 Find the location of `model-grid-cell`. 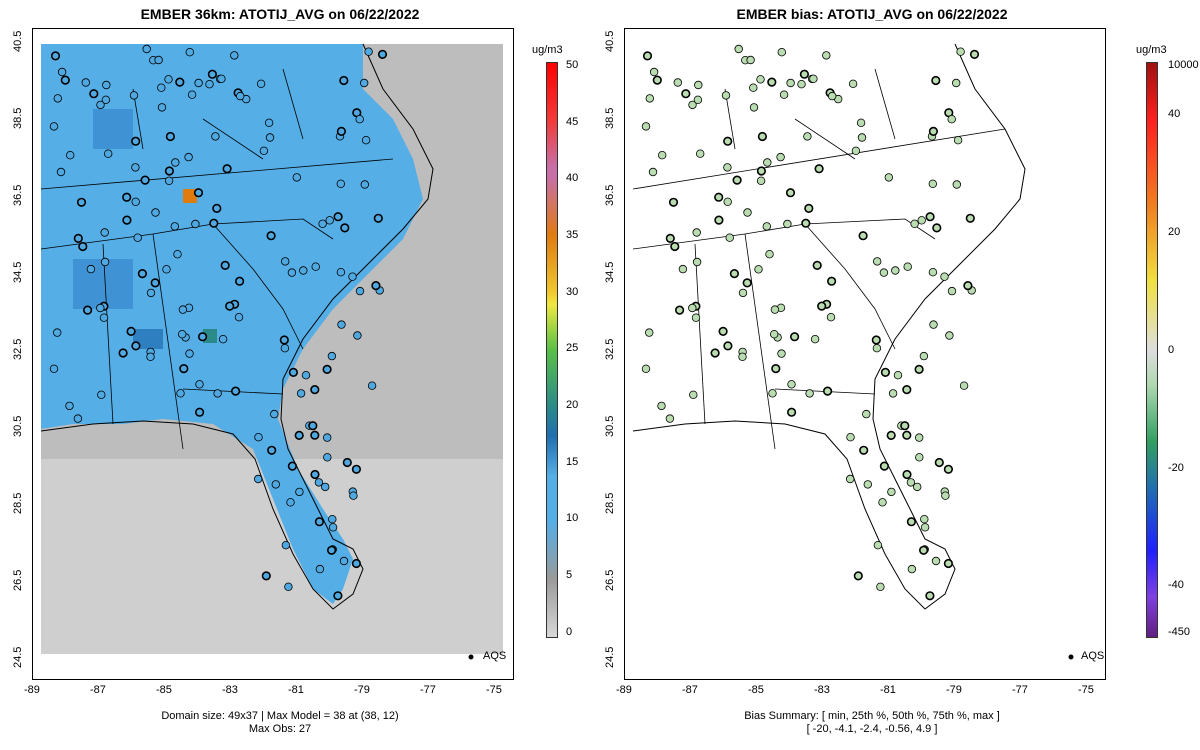

model-grid-cell is located at coordinates (210, 336).